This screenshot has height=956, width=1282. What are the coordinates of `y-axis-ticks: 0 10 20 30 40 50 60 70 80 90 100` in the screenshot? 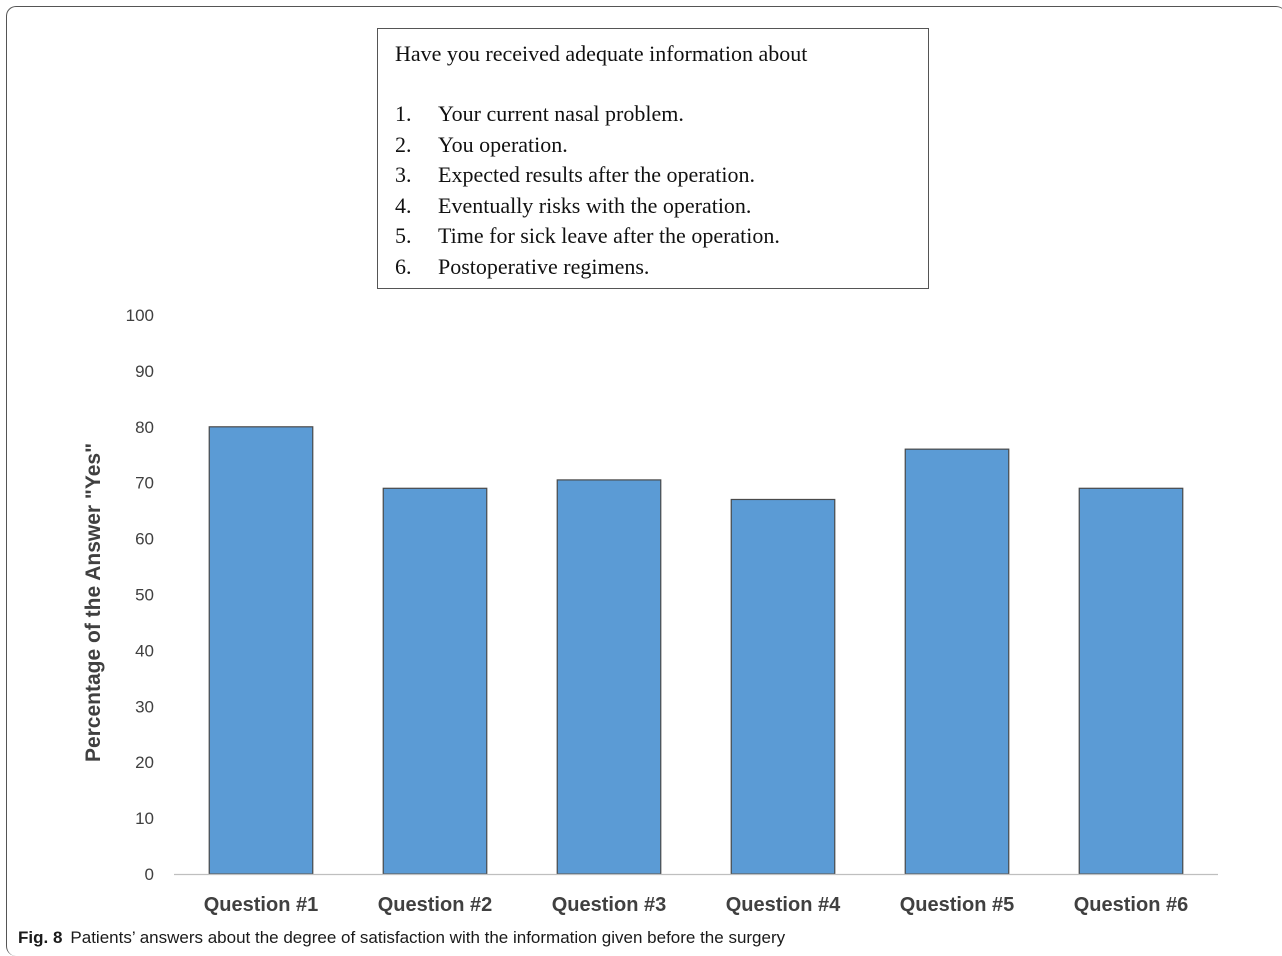 It's located at (140, 595).